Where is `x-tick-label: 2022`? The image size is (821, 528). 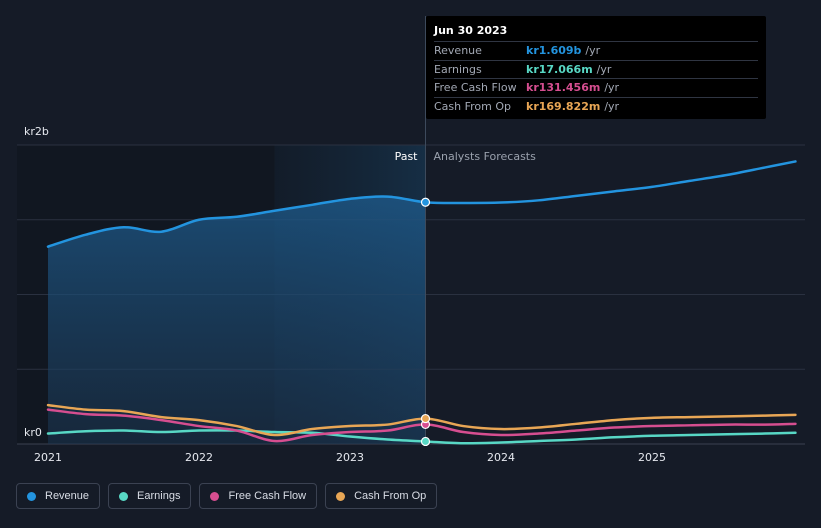 x-tick-label: 2022 is located at coordinates (199, 457).